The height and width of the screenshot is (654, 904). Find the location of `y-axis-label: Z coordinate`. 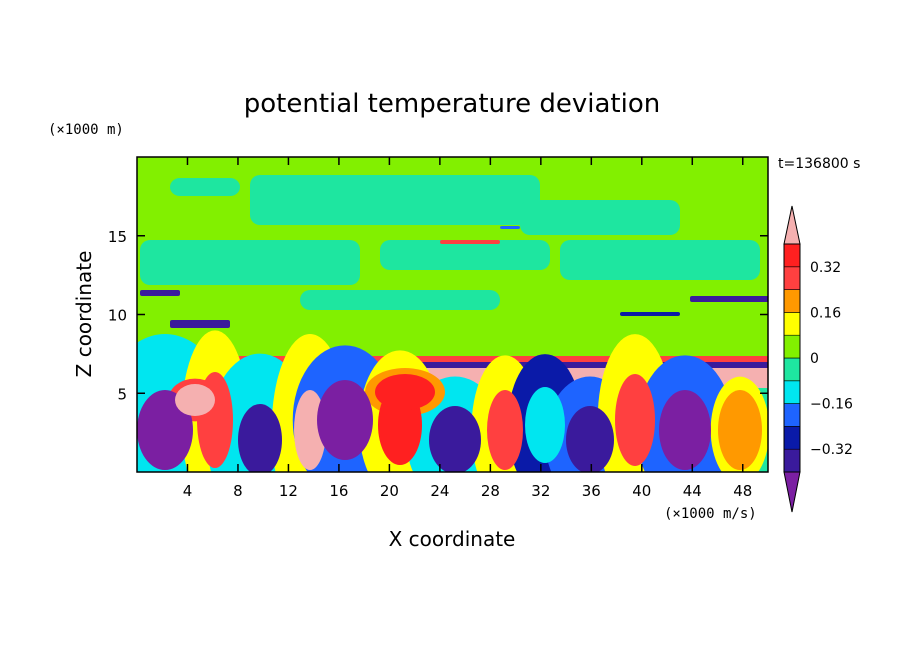

y-axis-label: Z coordinate is located at coordinates (84, 314).